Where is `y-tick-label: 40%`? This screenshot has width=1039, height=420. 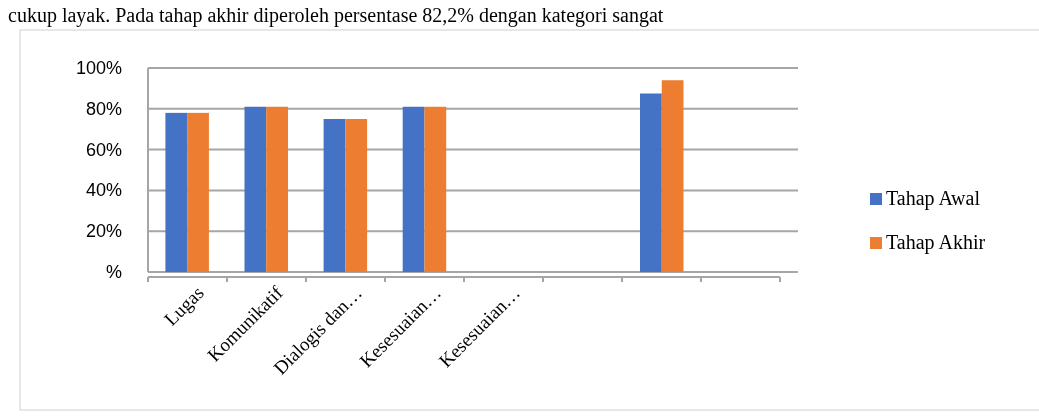
y-tick-label: 40% is located at coordinates (103, 190).